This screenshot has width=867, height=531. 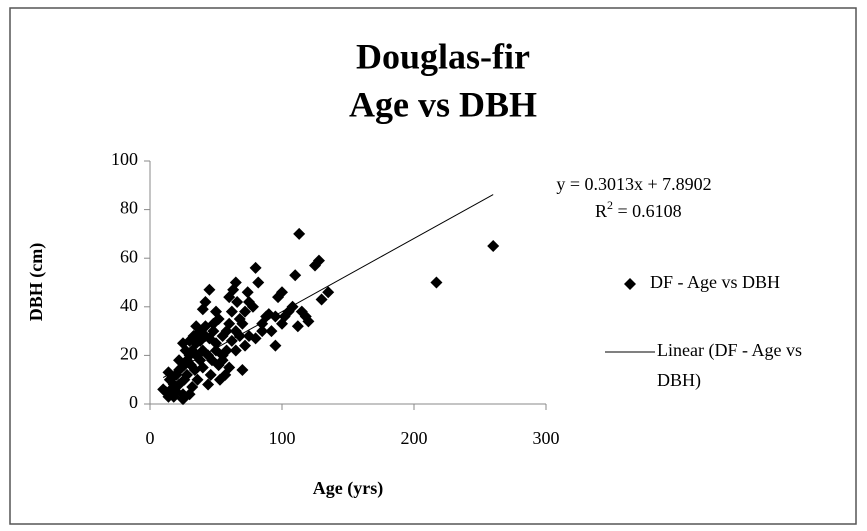 What do you see at coordinates (443, 104) in the screenshot?
I see `chart-title: Age vs DBH` at bounding box center [443, 104].